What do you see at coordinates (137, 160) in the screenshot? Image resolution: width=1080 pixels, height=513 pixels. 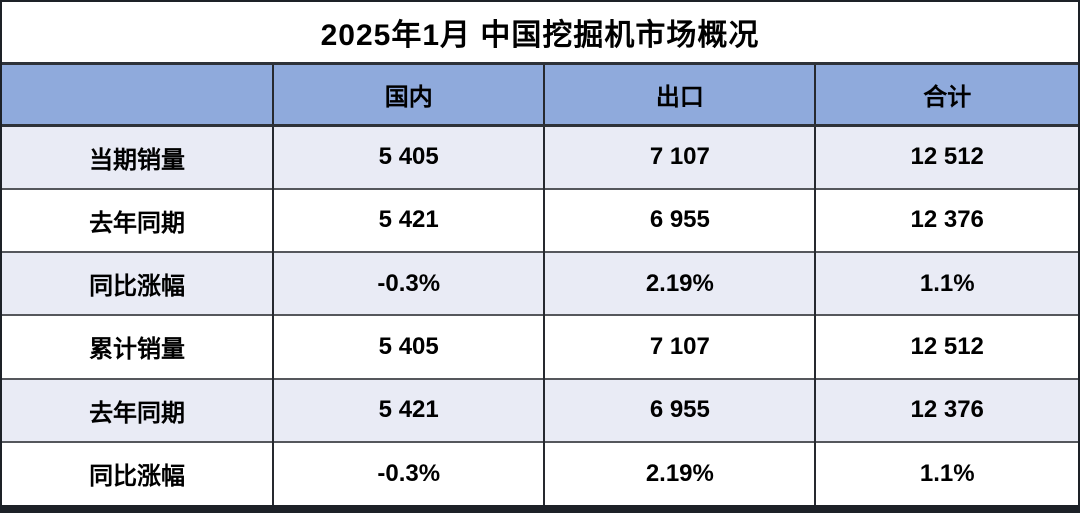 I see `row-label: 当期销量` at bounding box center [137, 160].